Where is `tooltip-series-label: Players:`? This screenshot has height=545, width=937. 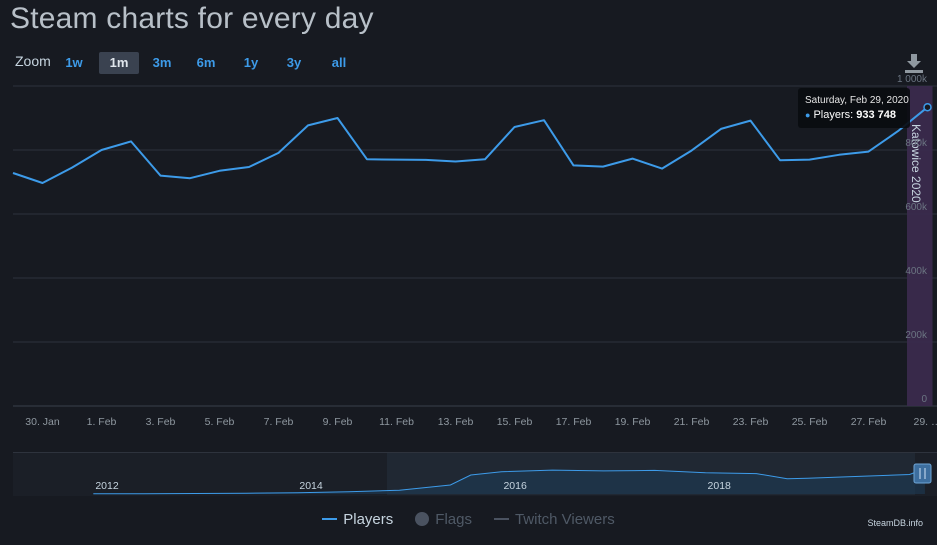 tooltip-series-label: Players: is located at coordinates (833, 115).